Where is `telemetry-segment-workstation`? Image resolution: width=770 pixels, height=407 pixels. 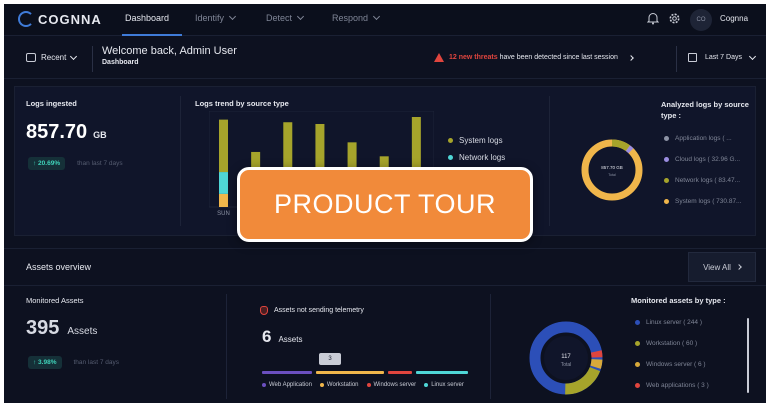
telemetry-segment-workstation is located at coordinates (350, 372).